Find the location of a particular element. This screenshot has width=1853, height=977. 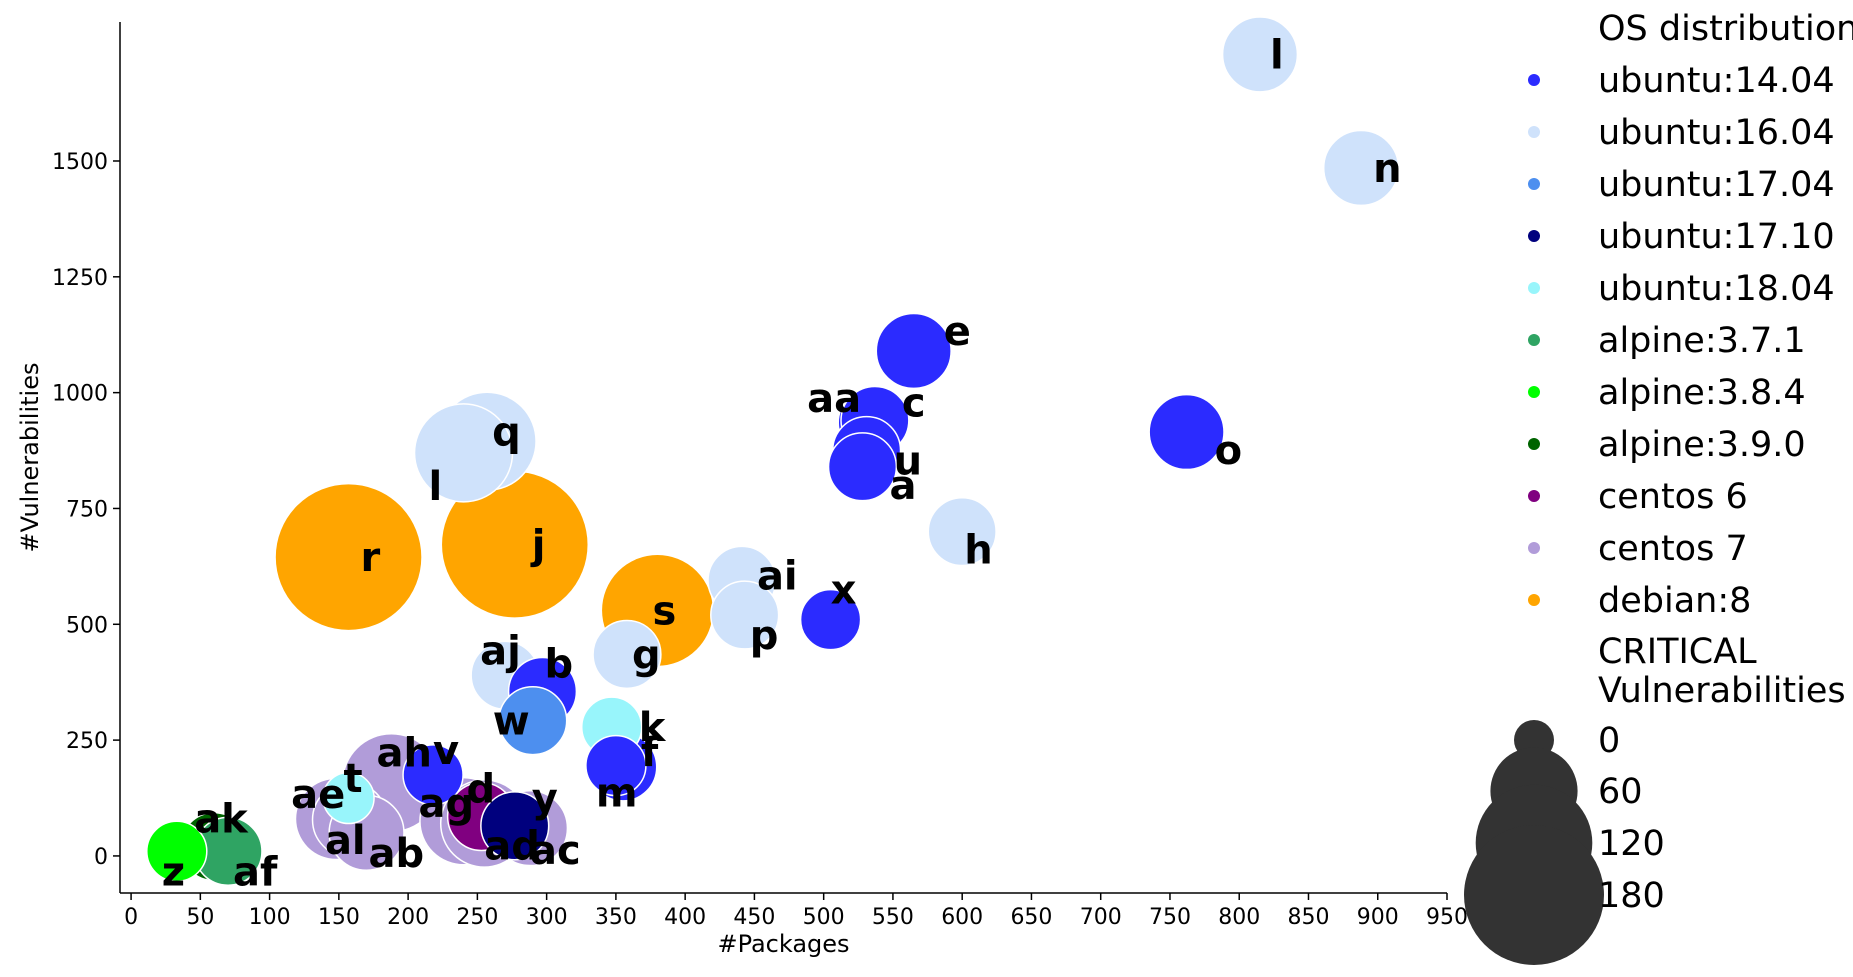

point-label-ai: ai is located at coordinates (777, 576).